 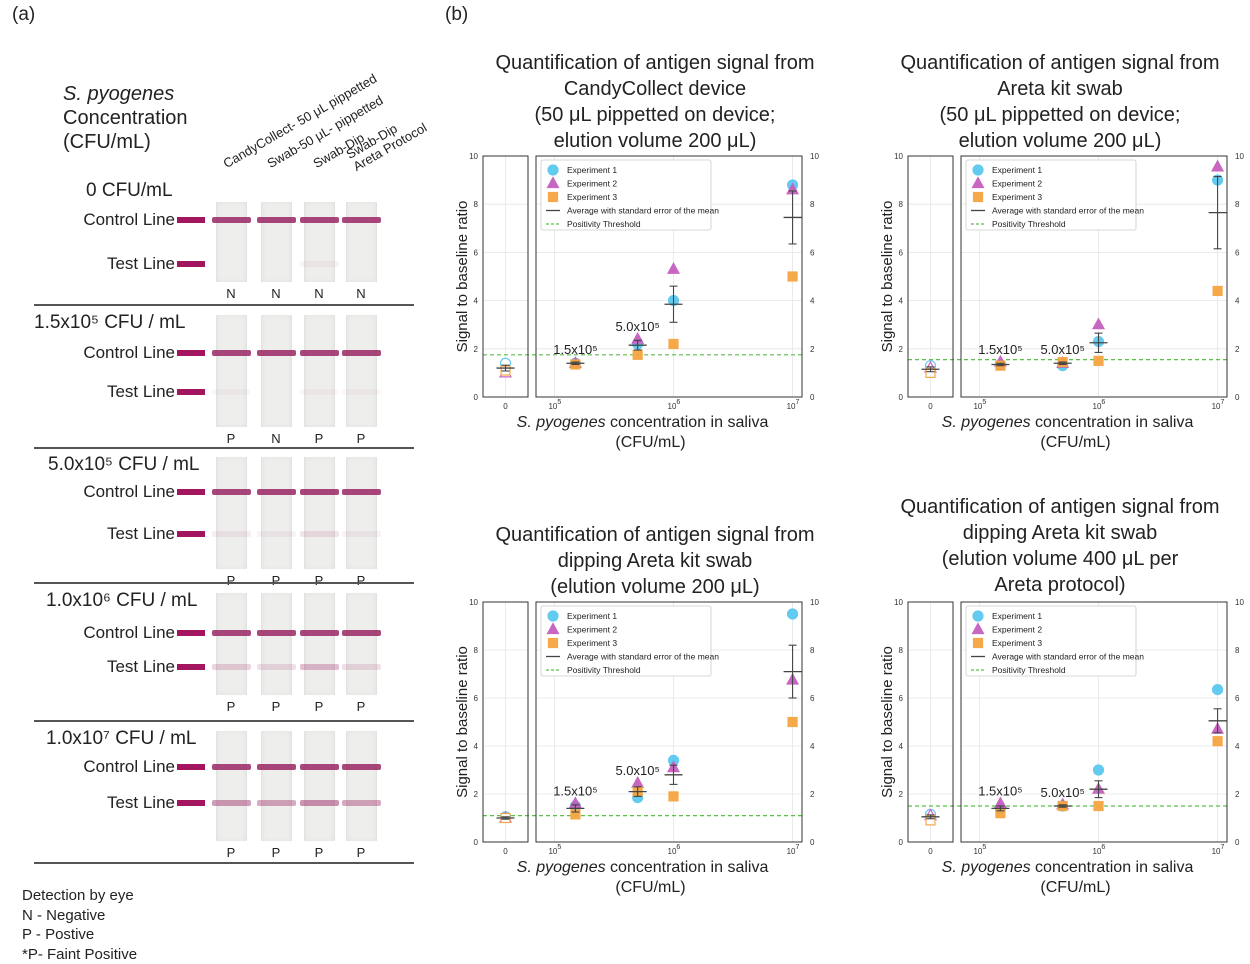 What do you see at coordinates (814, 156) in the screenshot?
I see `y-tick-label-right: 10` at bounding box center [814, 156].